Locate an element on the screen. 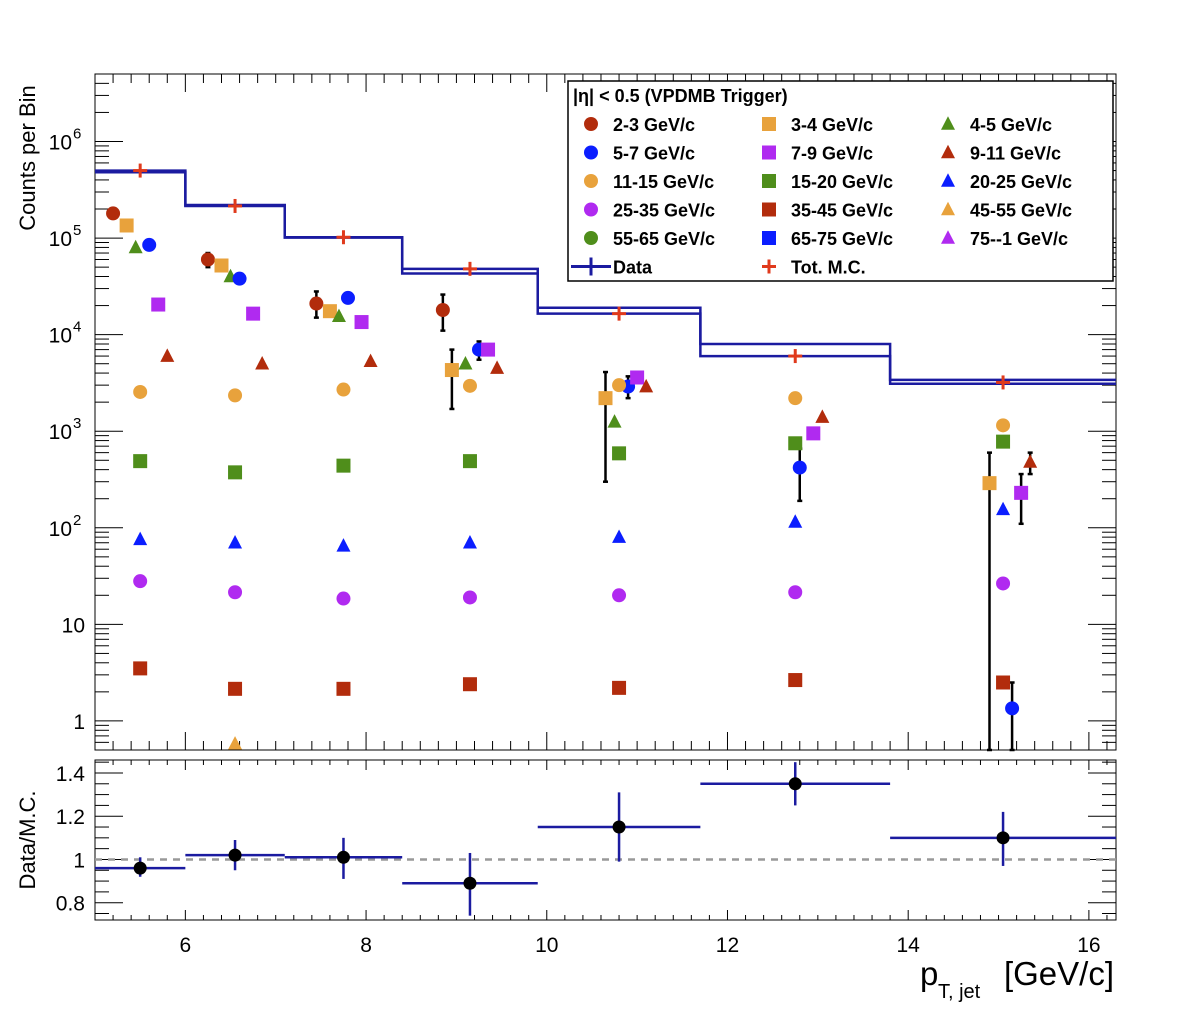 Image resolution: width=1181 pixels, height=1021 pixels. legend-entry: 2-3 GeV/c is located at coordinates (639, 125).